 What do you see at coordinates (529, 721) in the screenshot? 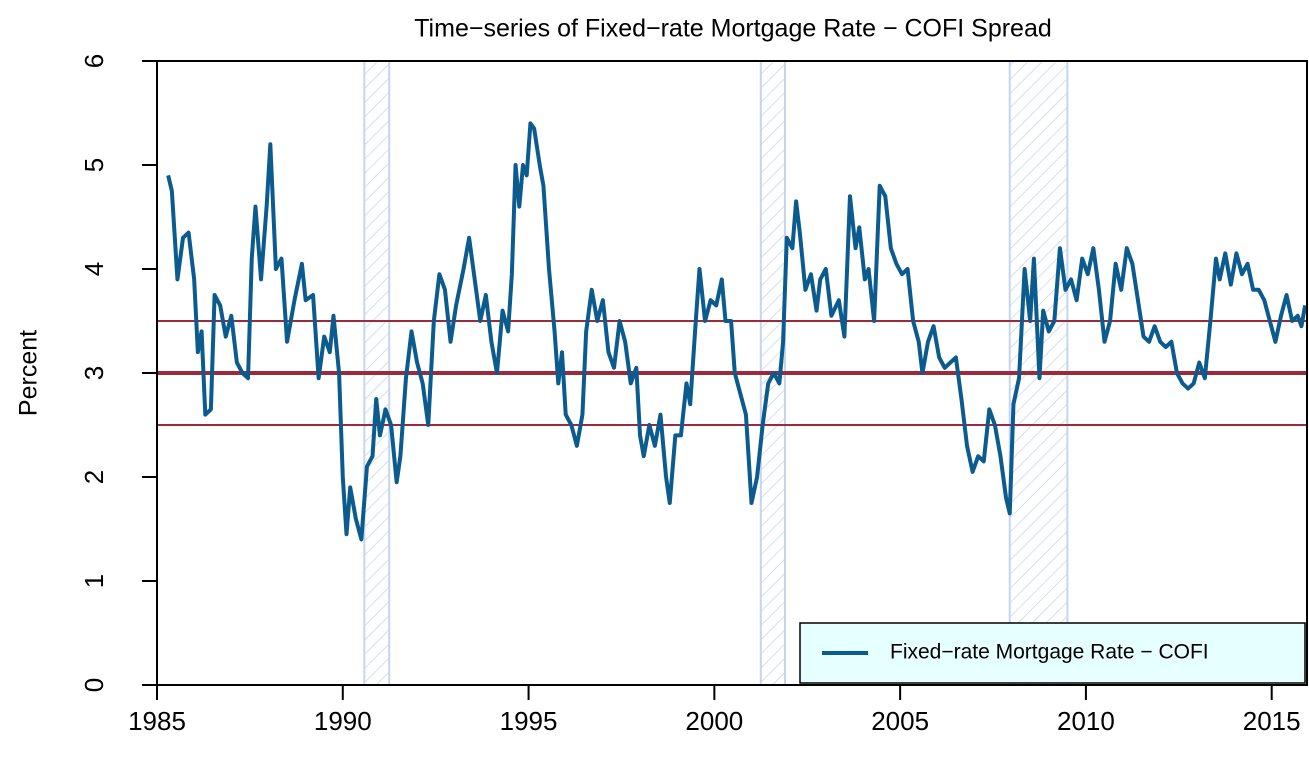
I see `x-tick-label: 1995` at bounding box center [529, 721].